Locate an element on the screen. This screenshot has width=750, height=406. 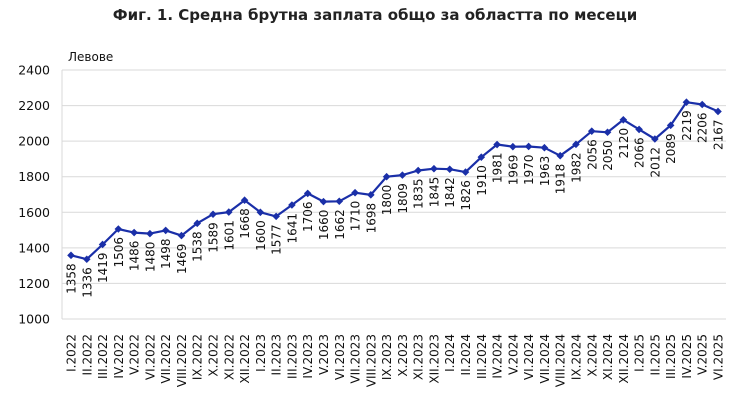
x-tick-label: V.2022 is located at coordinates (135, 354).